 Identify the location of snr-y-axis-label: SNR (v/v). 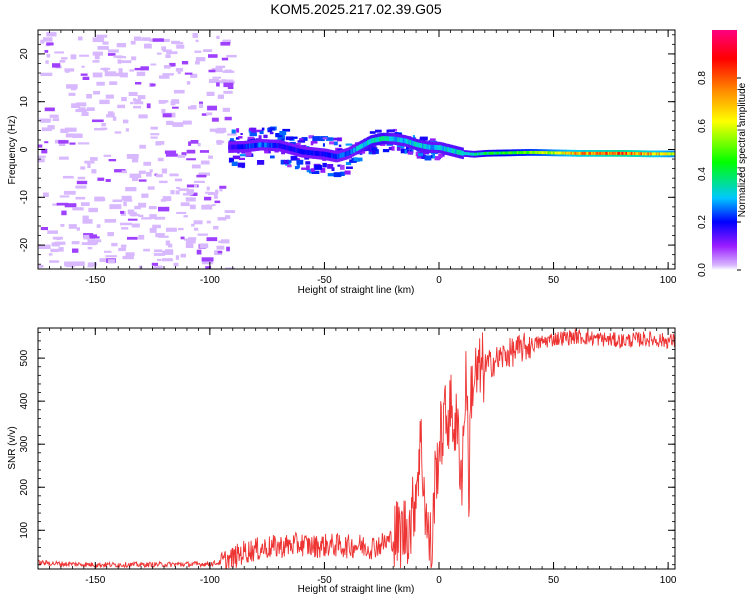
(12, 447).